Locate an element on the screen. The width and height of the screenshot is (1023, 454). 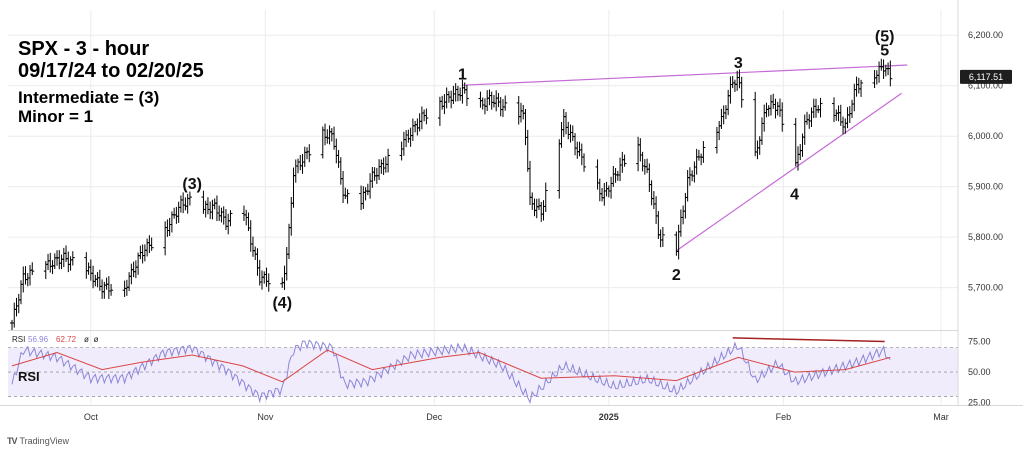
chart-title: SPX - 3 - hour is located at coordinates (84, 49).